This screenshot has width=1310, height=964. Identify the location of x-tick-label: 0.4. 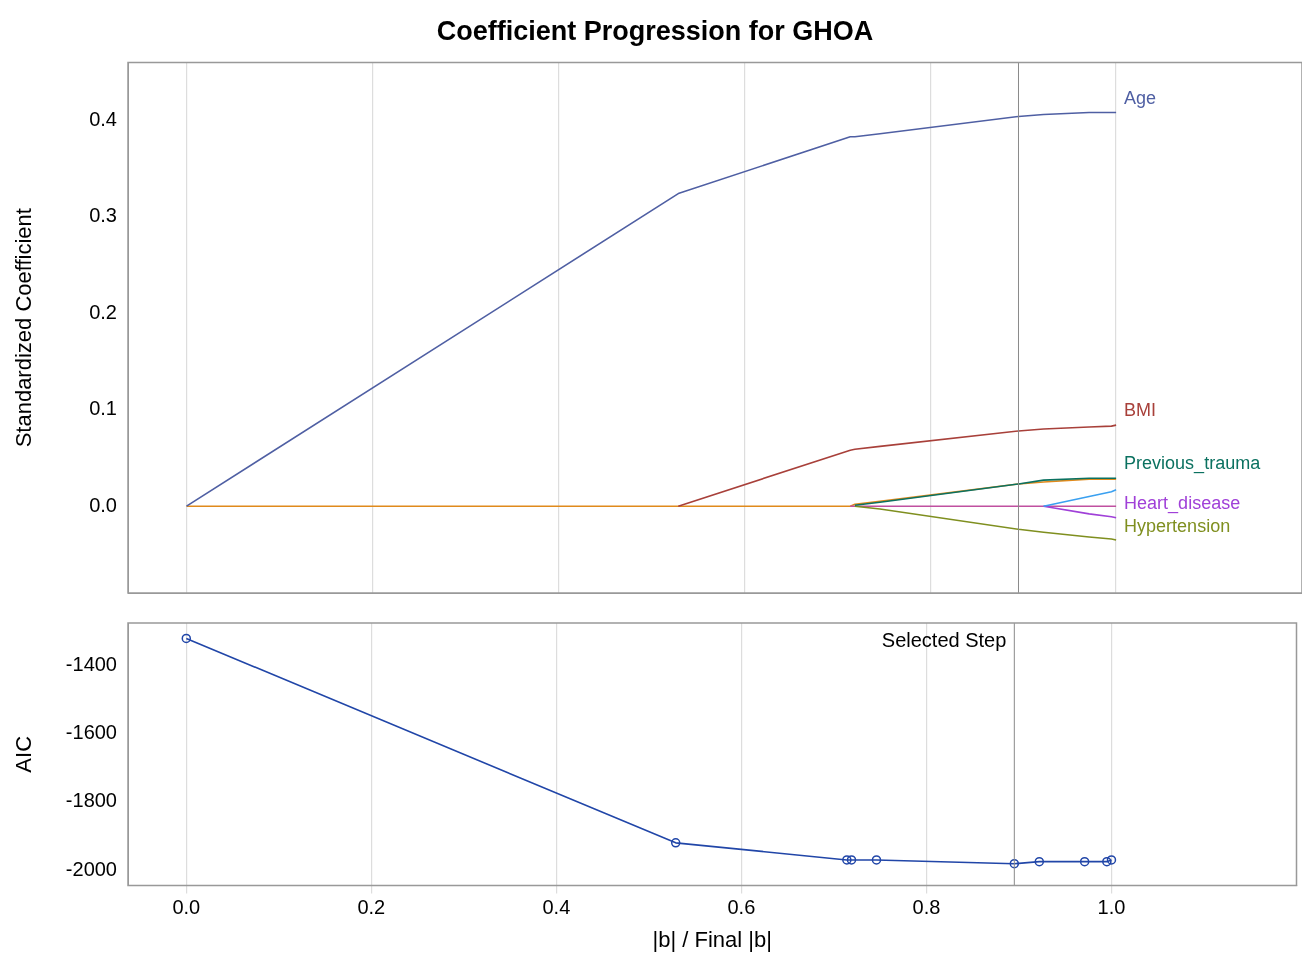
(556, 907).